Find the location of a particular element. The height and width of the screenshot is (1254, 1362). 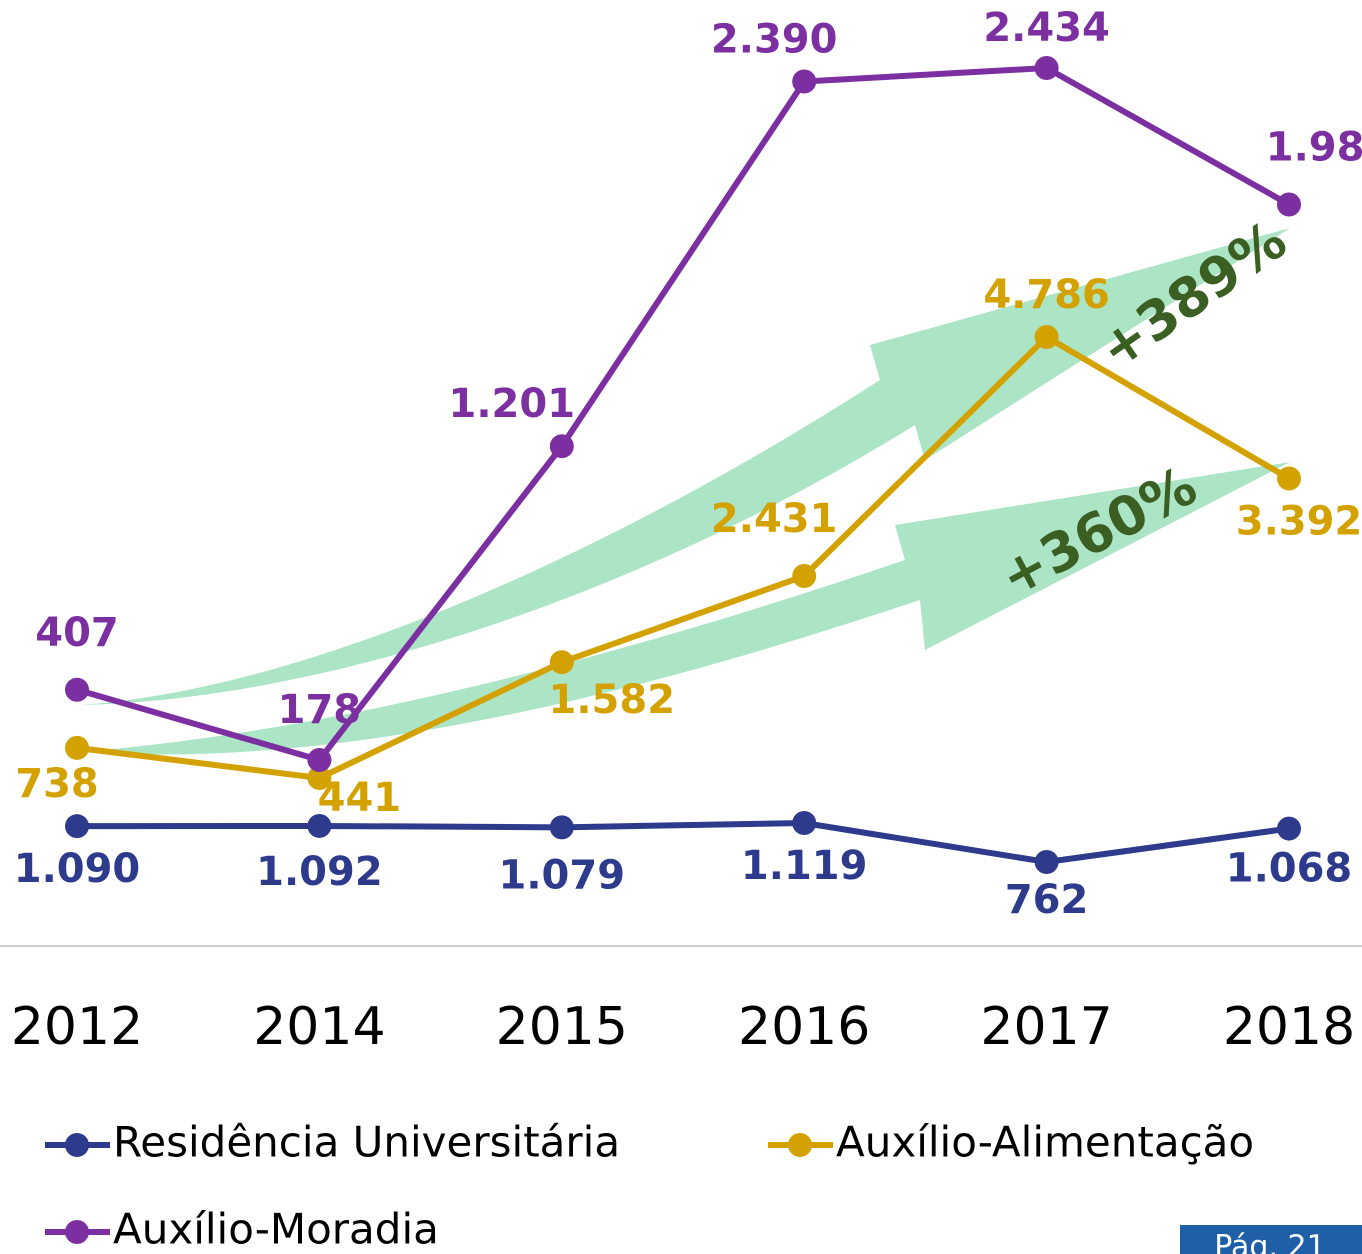

data-label: 4.786 is located at coordinates (1046, 295).